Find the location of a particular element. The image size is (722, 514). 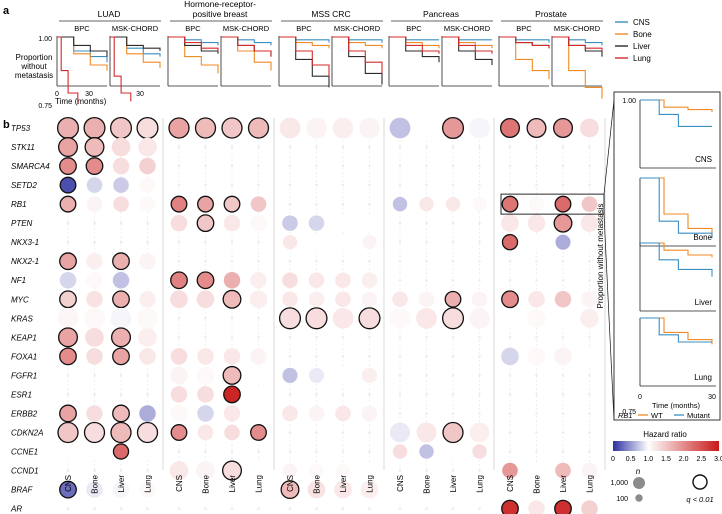

km-curve-prostate-msk-chord-cns is located at coordinates (577, 41).